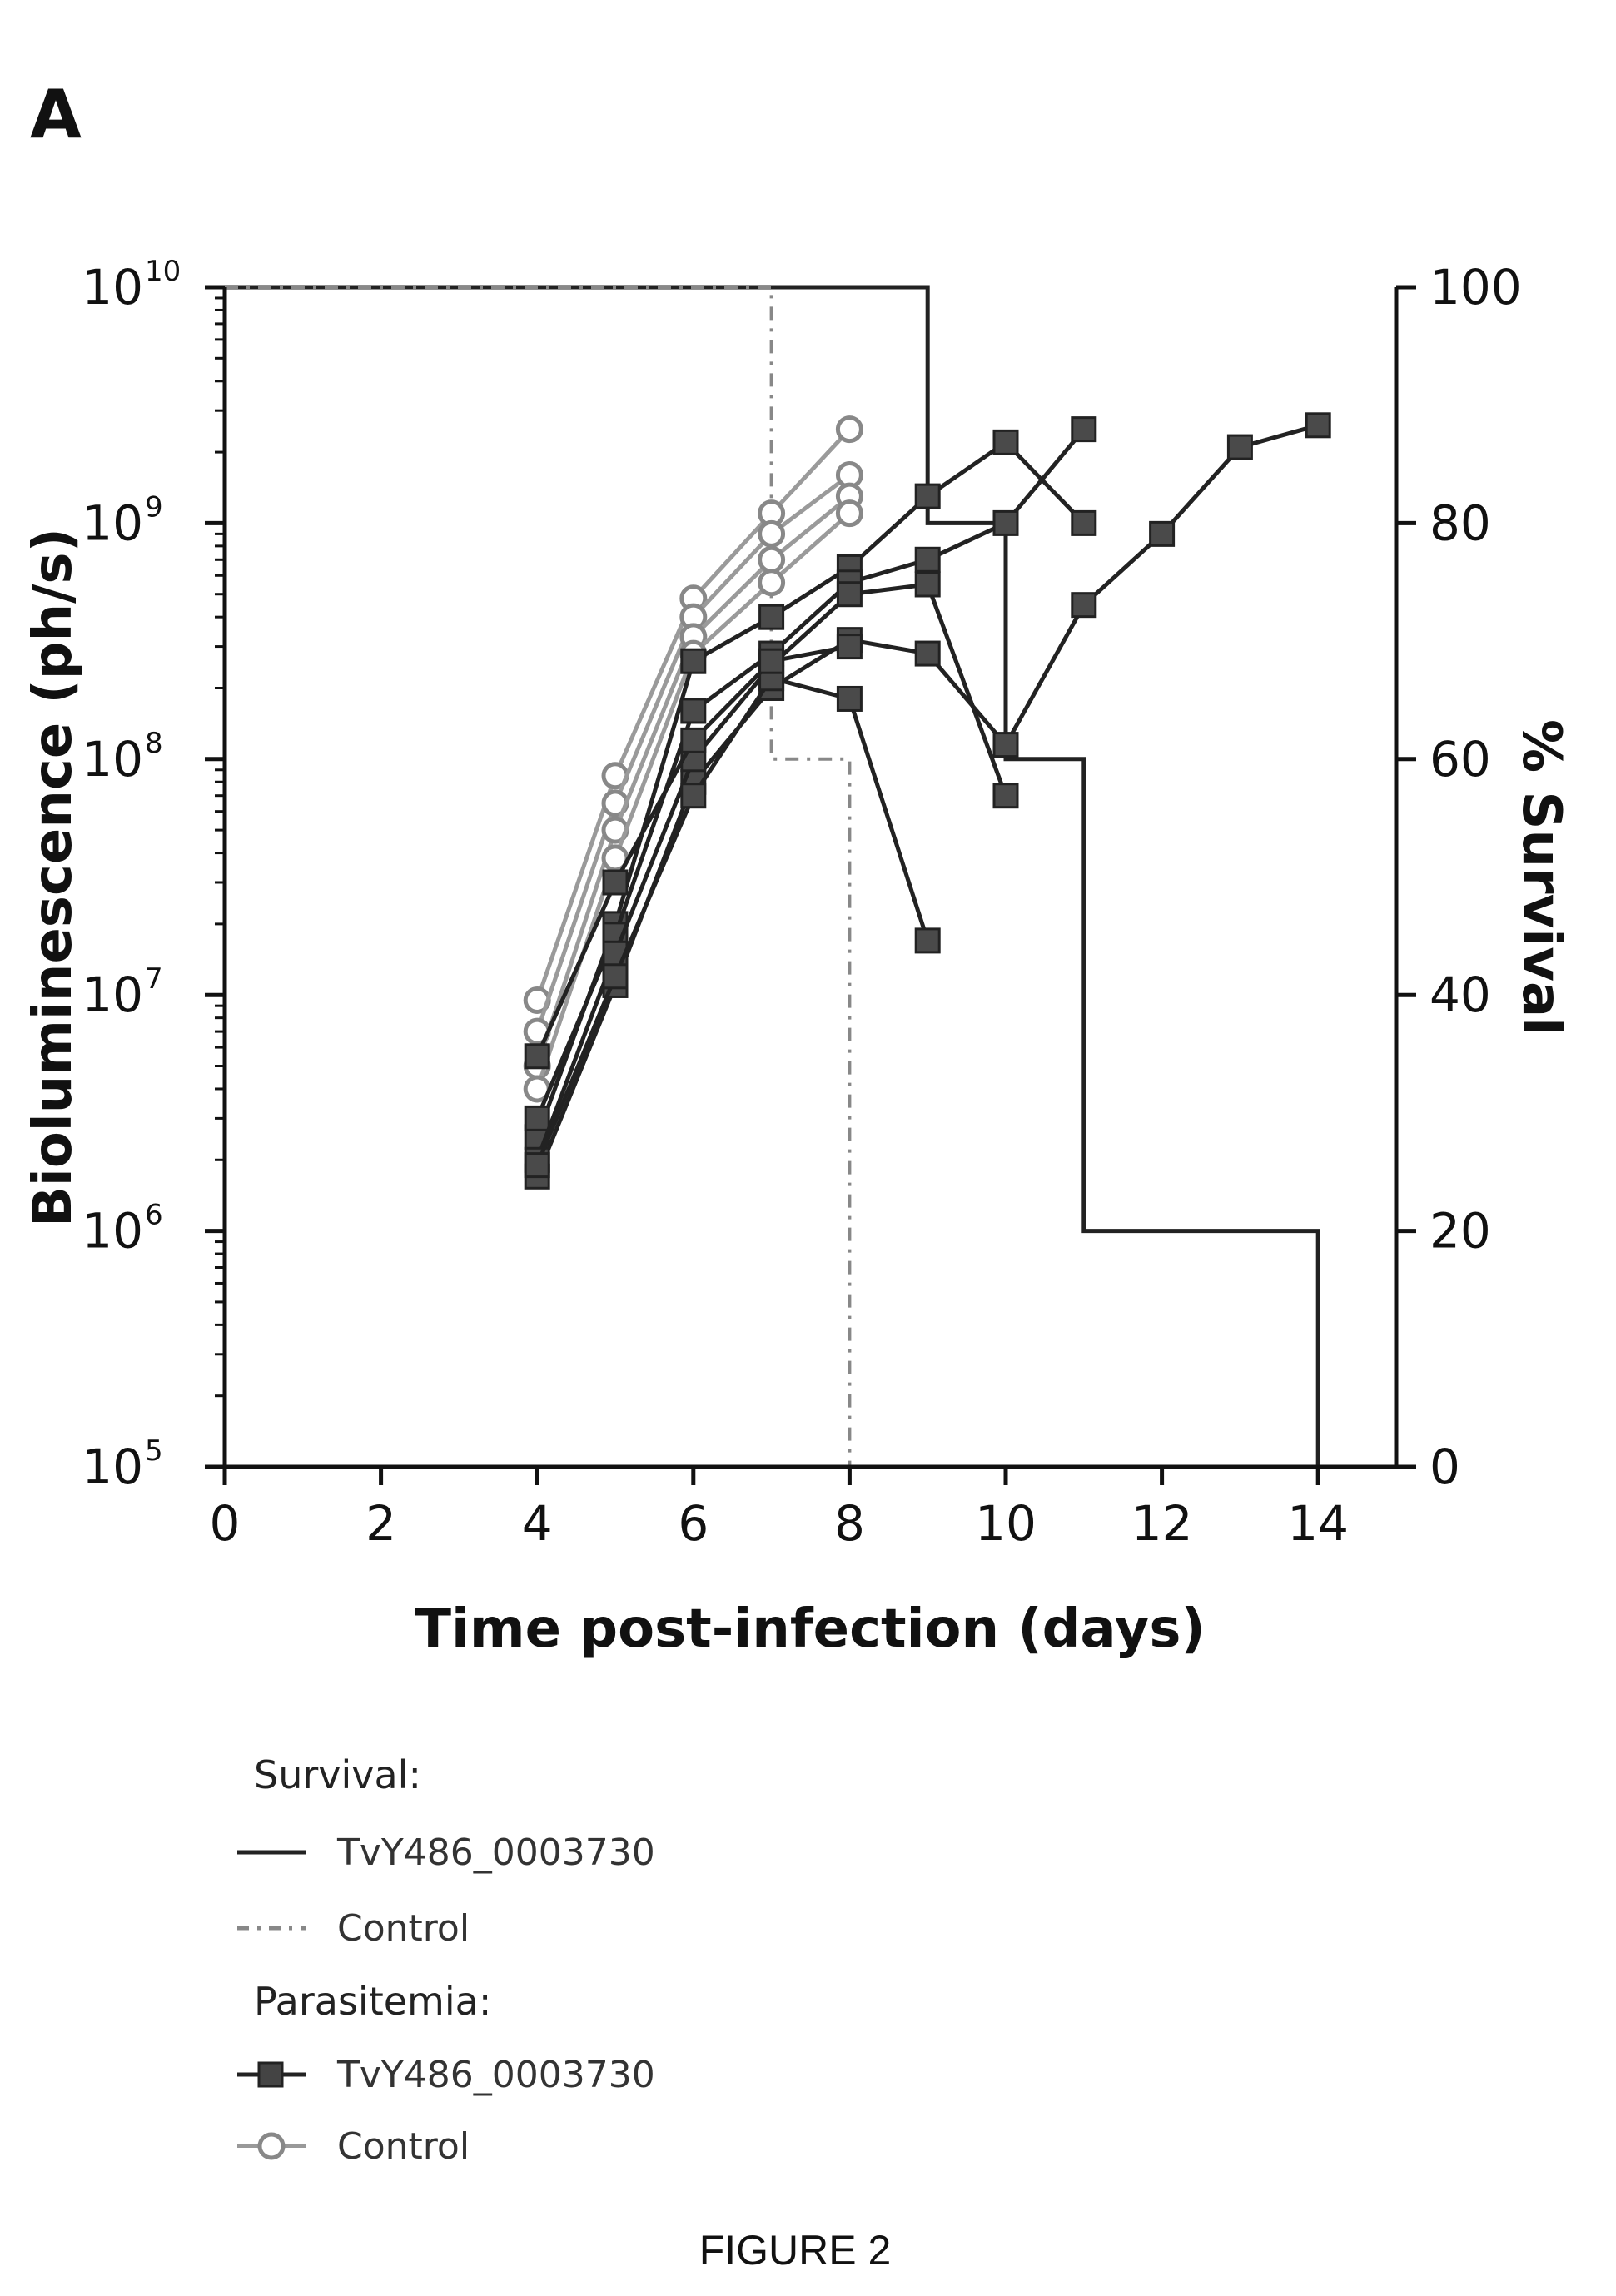 The image size is (1616, 2296). Describe the element at coordinates (56, 114) in the screenshot. I see `panel-label: A` at that location.